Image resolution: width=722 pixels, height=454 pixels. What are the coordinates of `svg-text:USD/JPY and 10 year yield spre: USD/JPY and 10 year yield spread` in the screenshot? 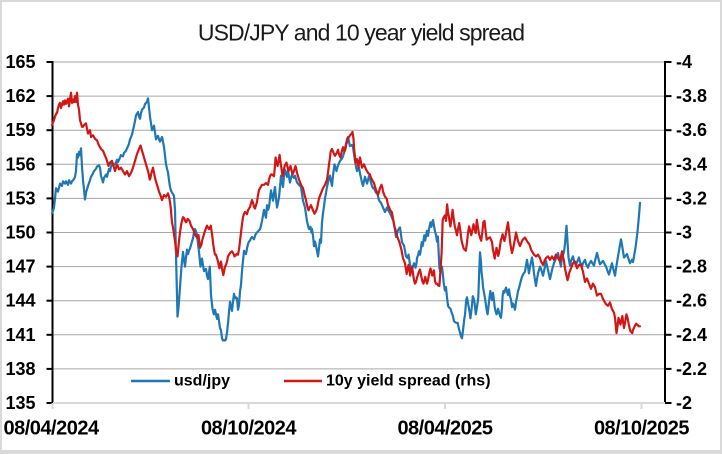 It's located at (361, 33).